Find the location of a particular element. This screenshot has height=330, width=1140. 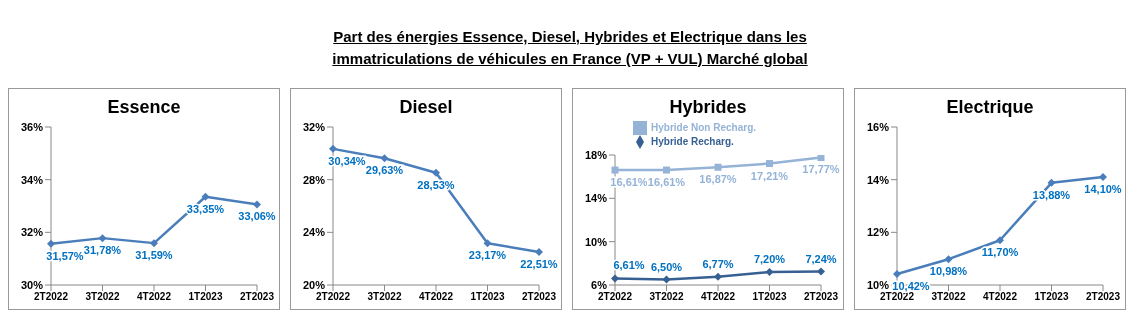

data-label: 16,61% is located at coordinates (666, 182).